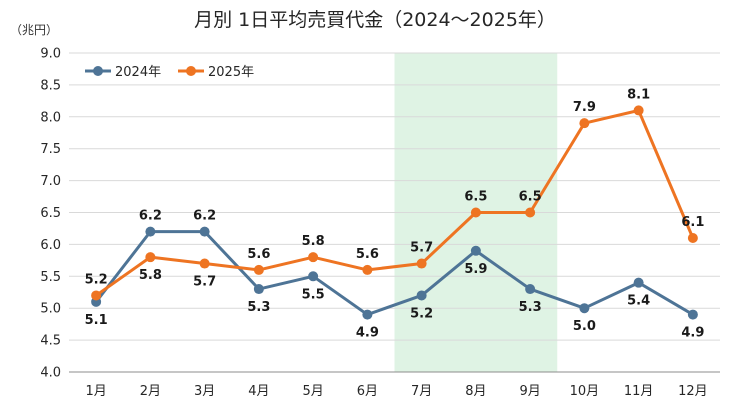  Describe the element at coordinates (584, 326) in the screenshot. I see `data-label-2024年: 5.0` at that location.